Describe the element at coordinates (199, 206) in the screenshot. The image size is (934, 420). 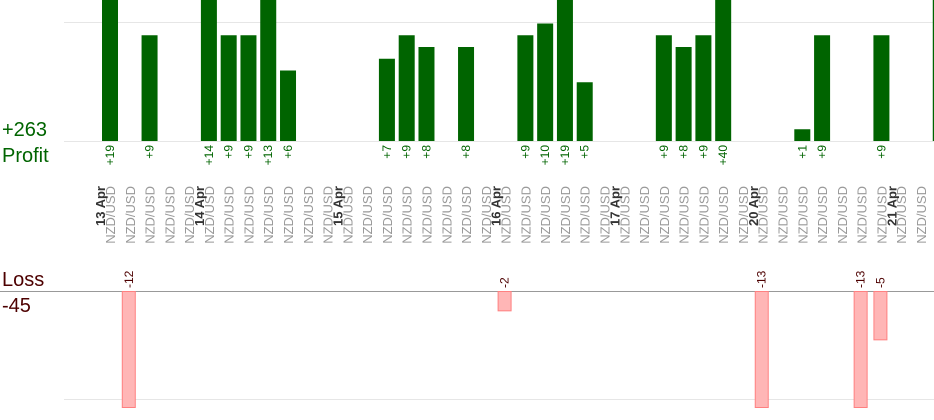
I see `date-group-label: 14 Apr` at that location.